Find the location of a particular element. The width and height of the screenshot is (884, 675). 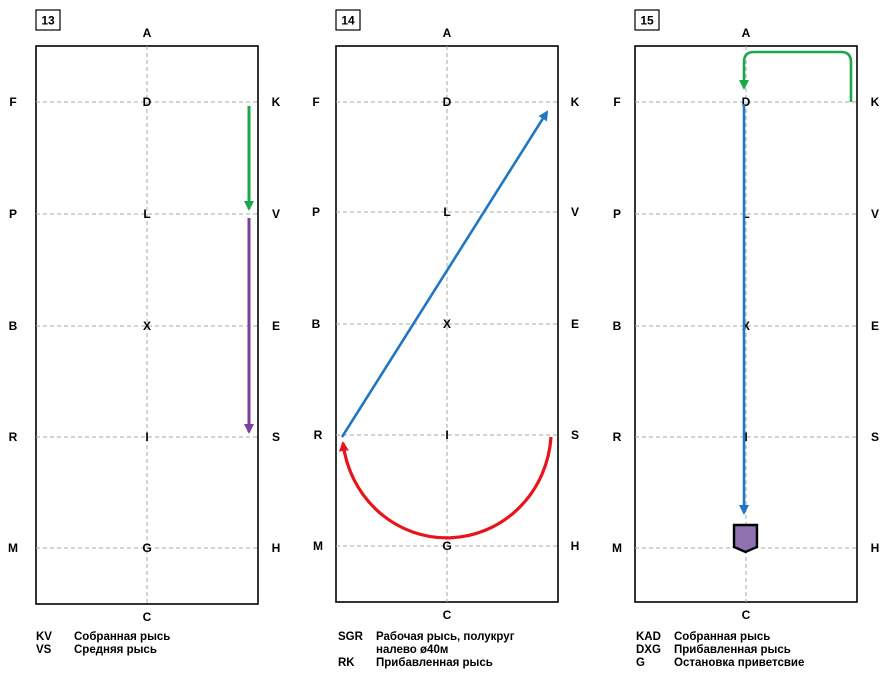

legend-row: KV Собранная рысь is located at coordinates (103, 637).